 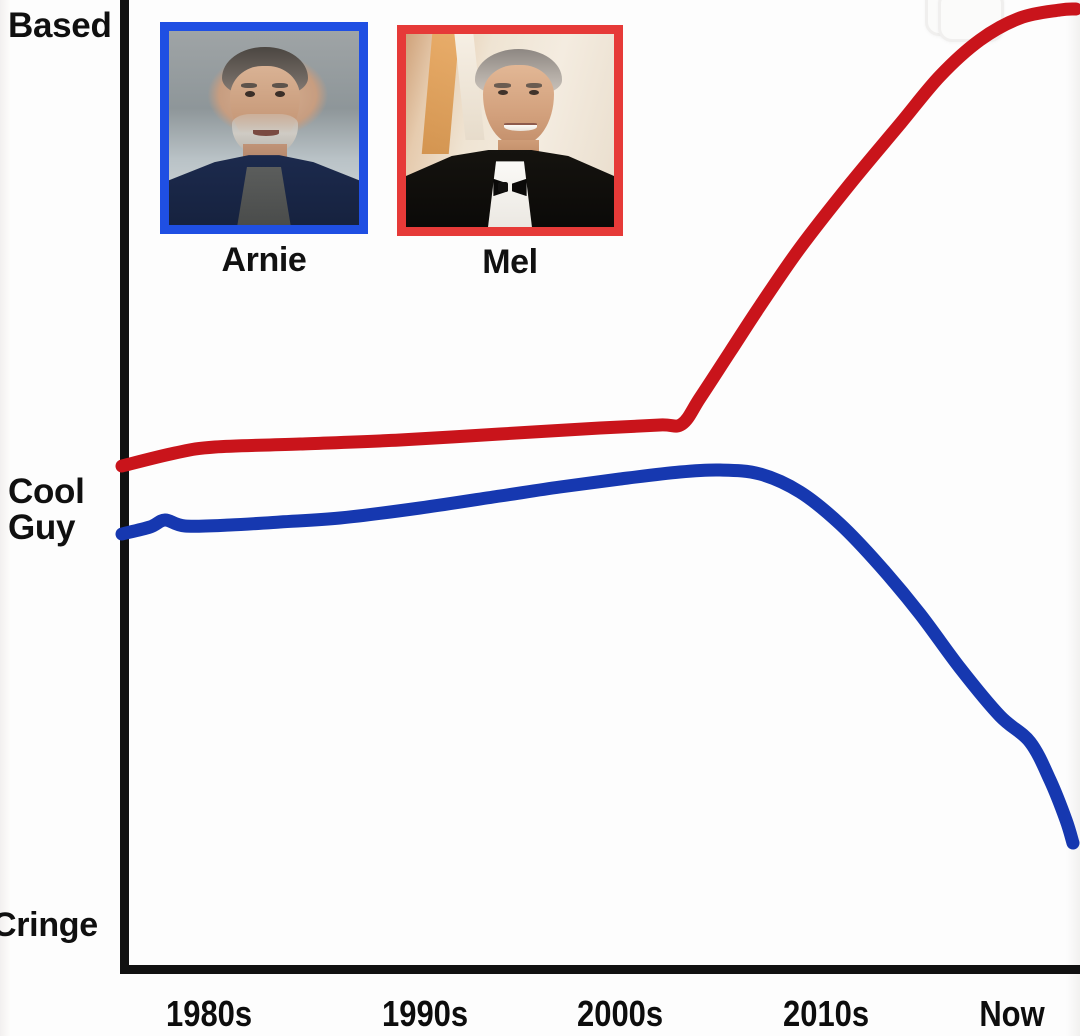 I want to click on x-tick-now: Now, so click(x=1012, y=1013).